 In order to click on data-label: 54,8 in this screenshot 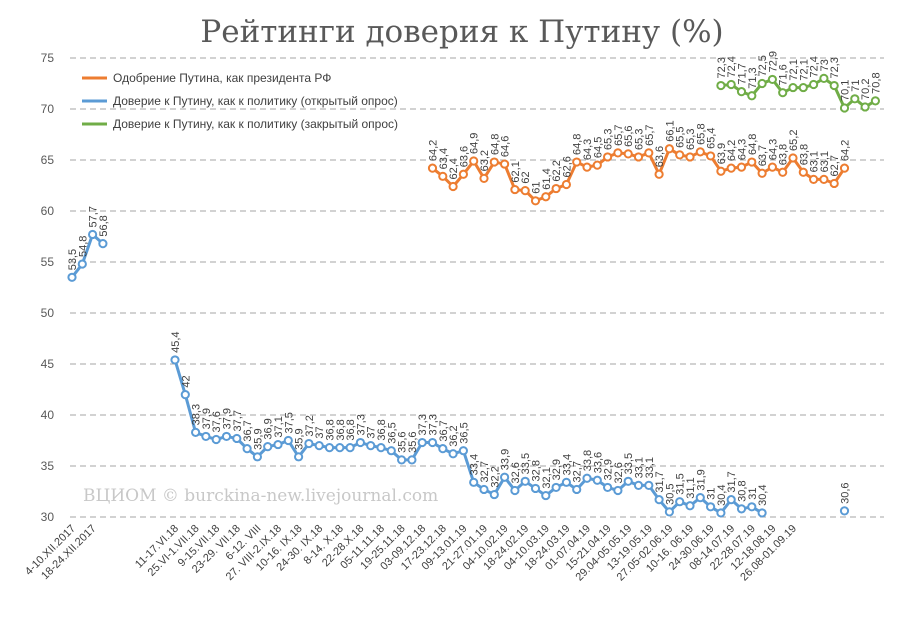, I will do `click(83, 246)`.